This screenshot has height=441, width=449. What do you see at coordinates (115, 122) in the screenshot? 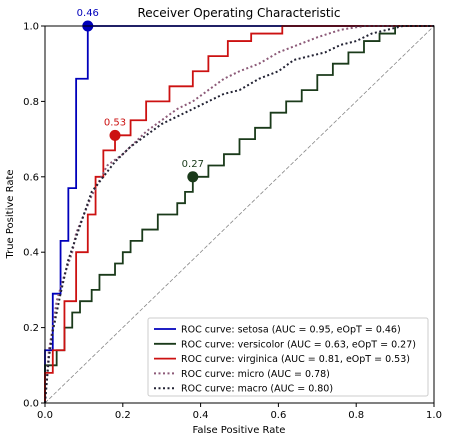
I see `annotation-label-2: 0.53` at bounding box center [115, 122].